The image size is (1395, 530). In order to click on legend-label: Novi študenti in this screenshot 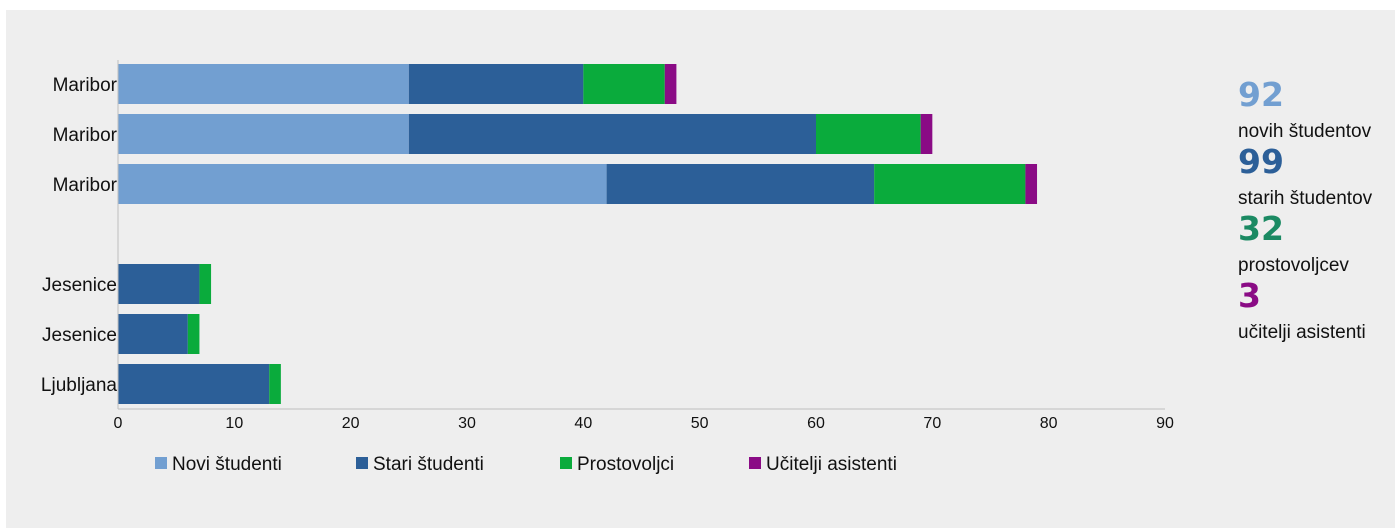, I will do `click(227, 464)`.